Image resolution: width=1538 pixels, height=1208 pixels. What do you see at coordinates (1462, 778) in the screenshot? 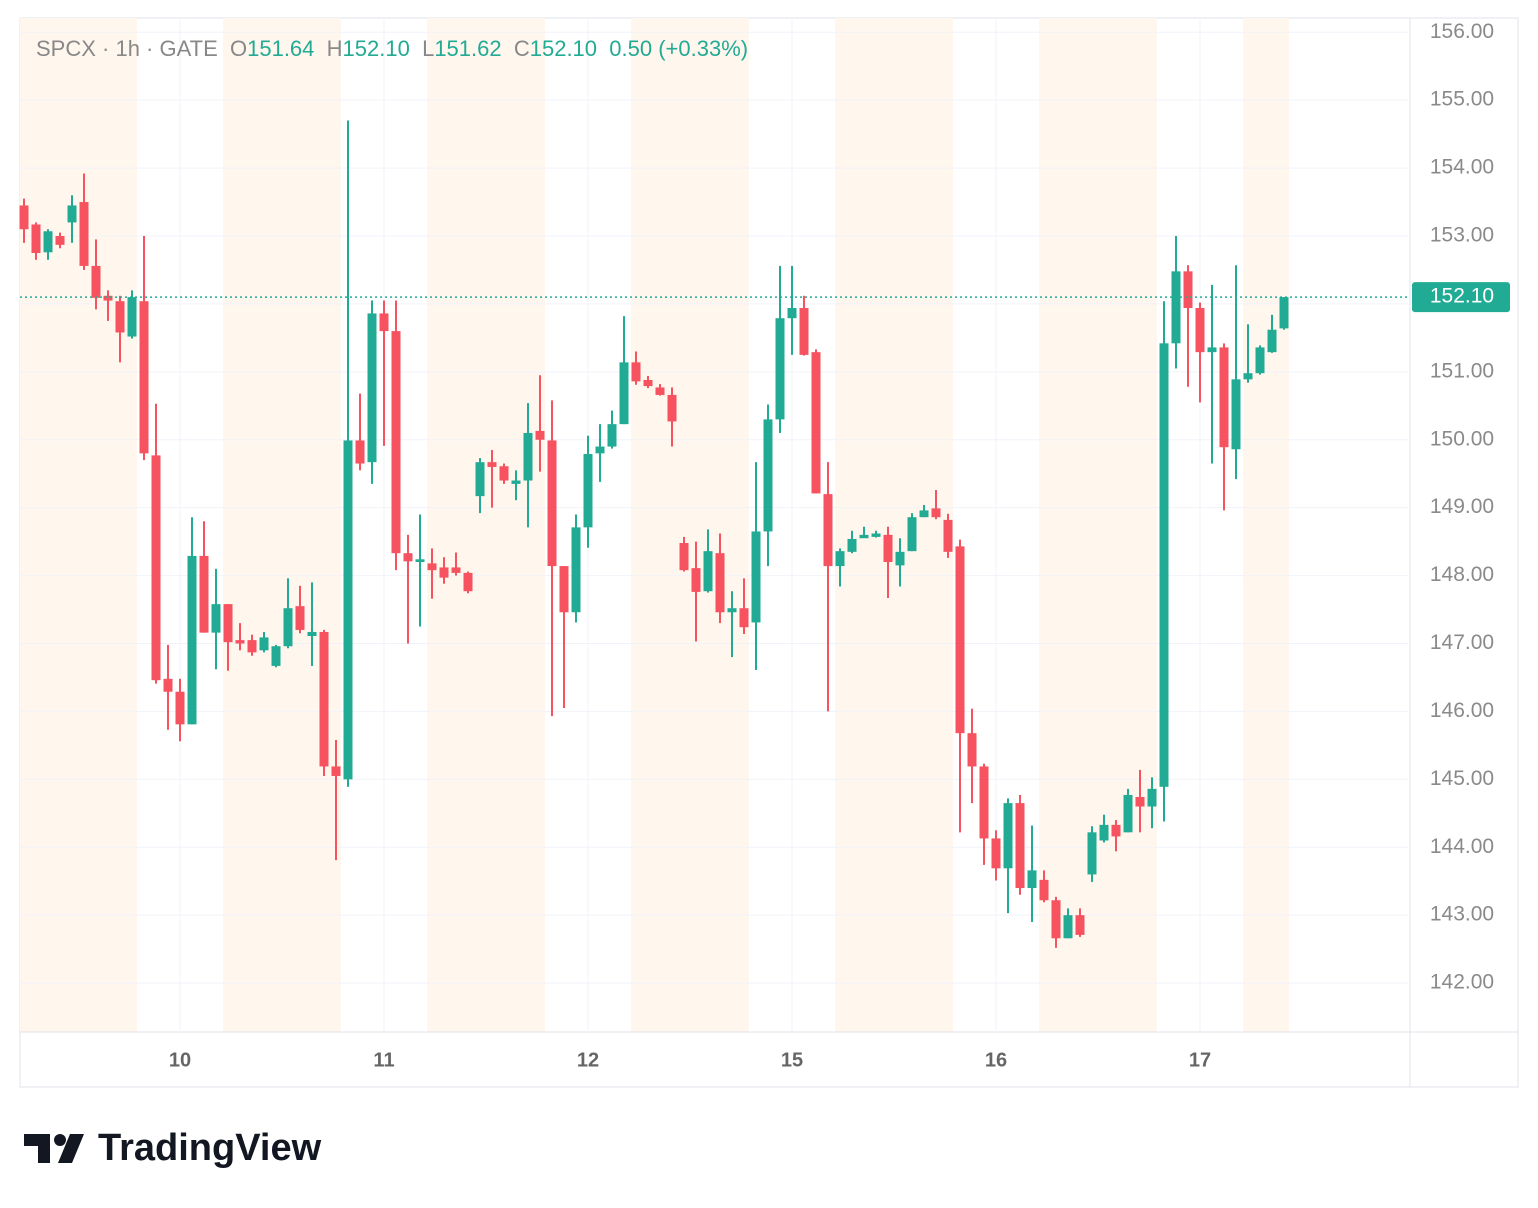
I see `y-tick-label: 145.00` at bounding box center [1462, 778].